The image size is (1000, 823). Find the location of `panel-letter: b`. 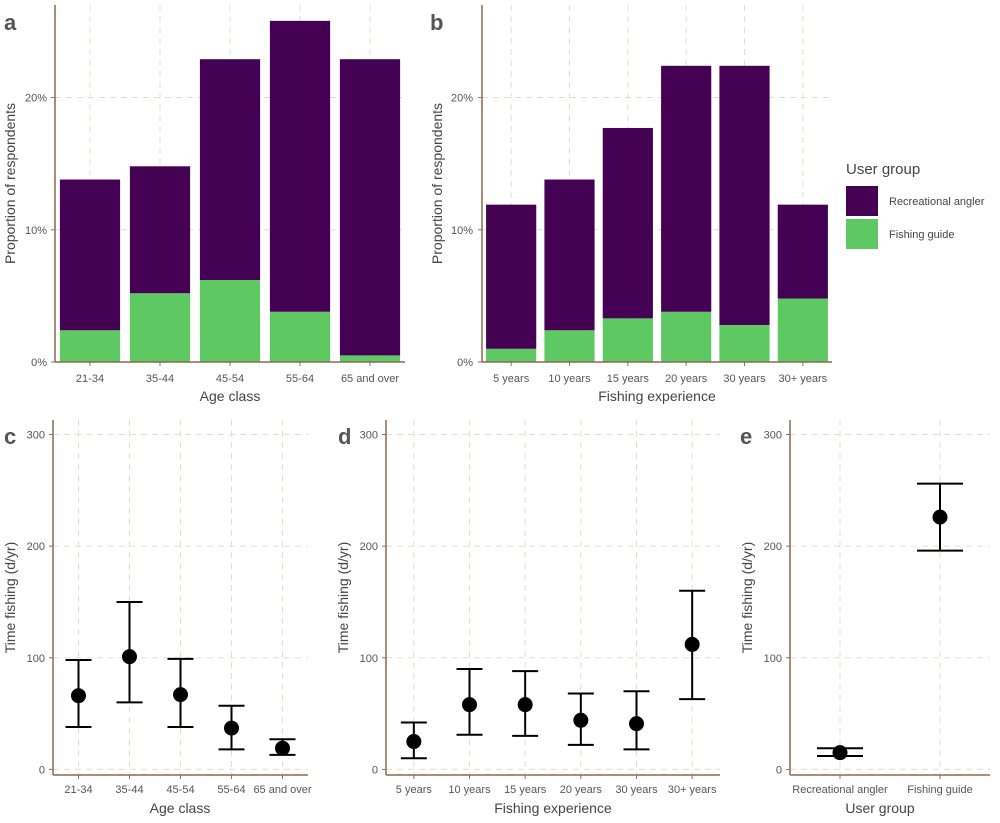

panel-letter: b is located at coordinates (436, 22).